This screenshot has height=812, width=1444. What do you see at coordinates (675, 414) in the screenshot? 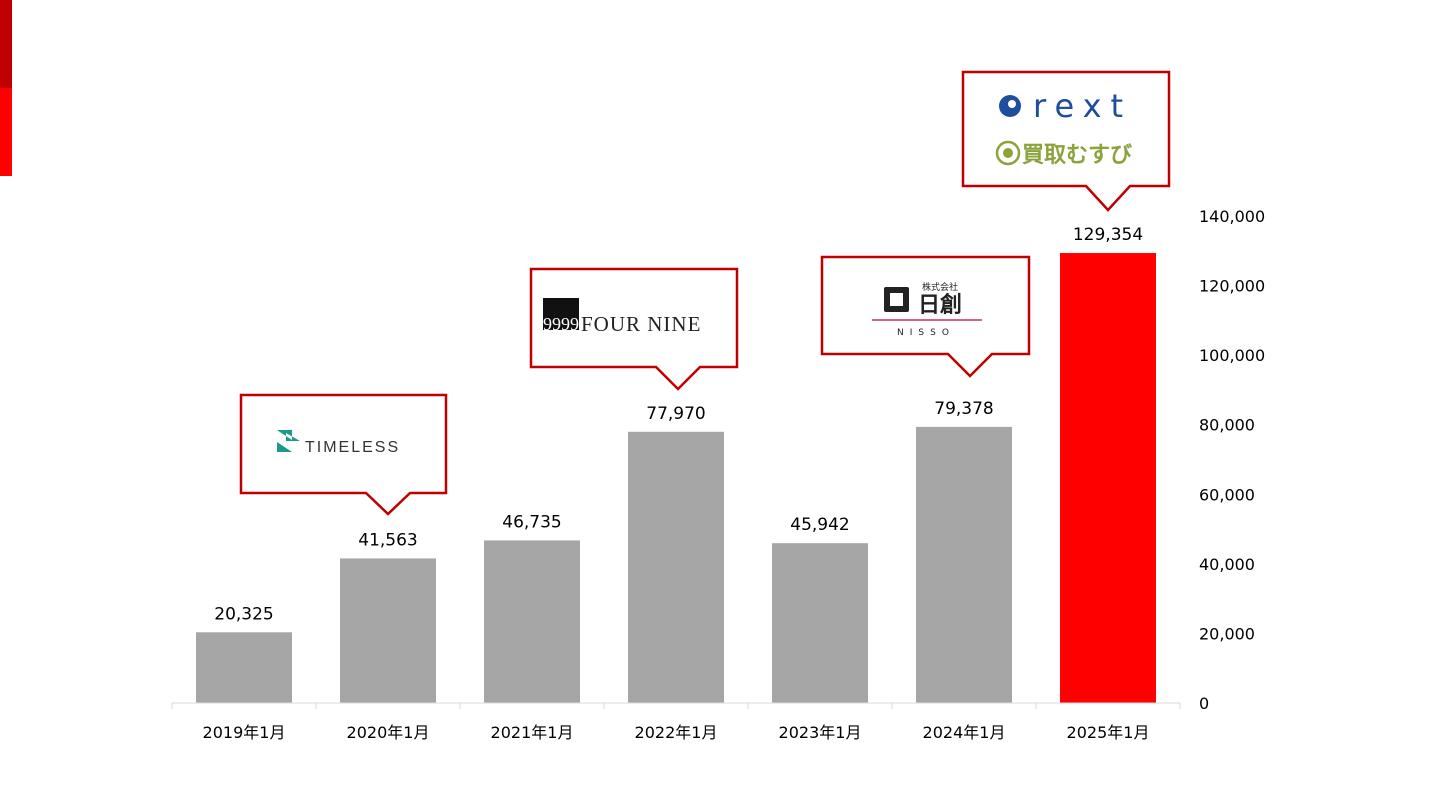
I see `value-label: 77,970` at bounding box center [675, 414].